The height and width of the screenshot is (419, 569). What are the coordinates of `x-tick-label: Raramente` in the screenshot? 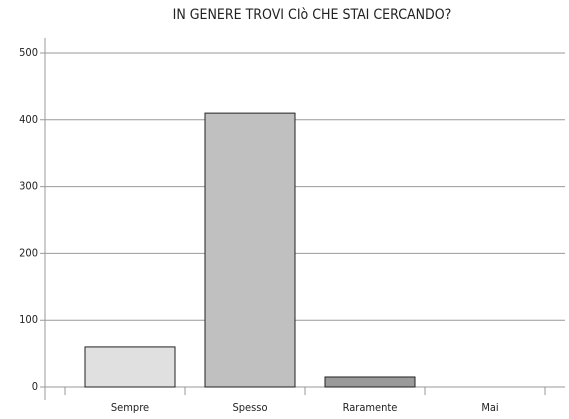 It's located at (370, 407).